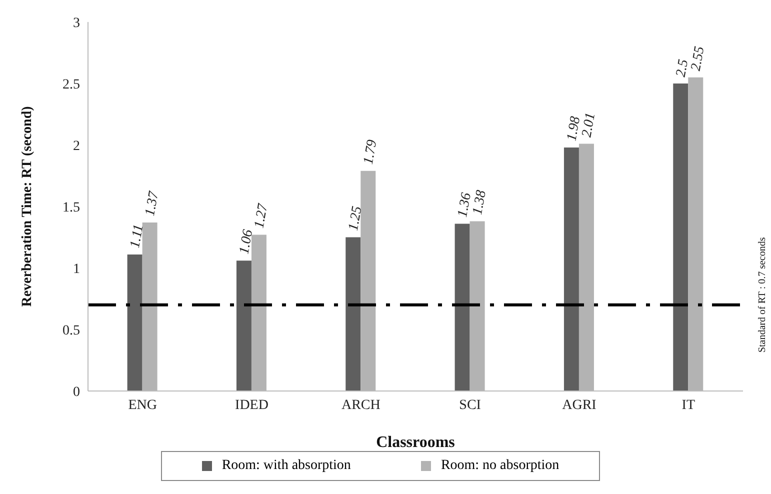  Describe the element at coordinates (415, 442) in the screenshot. I see `x-axis-title: Classrooms` at that location.